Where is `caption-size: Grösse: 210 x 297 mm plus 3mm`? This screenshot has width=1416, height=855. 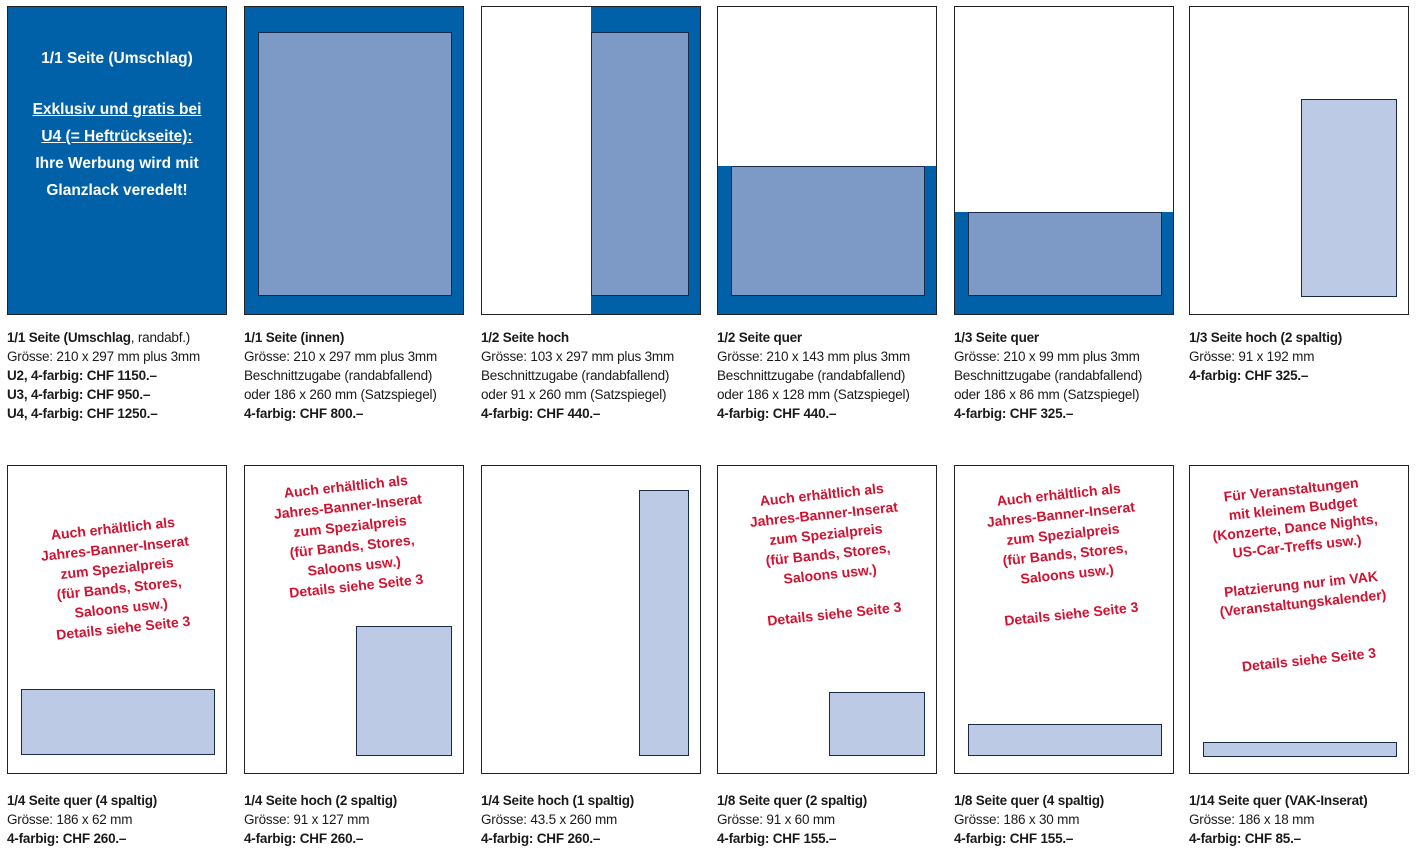
caption-size: Grösse: 210 x 297 mm plus 3mm is located at coordinates (104, 356).